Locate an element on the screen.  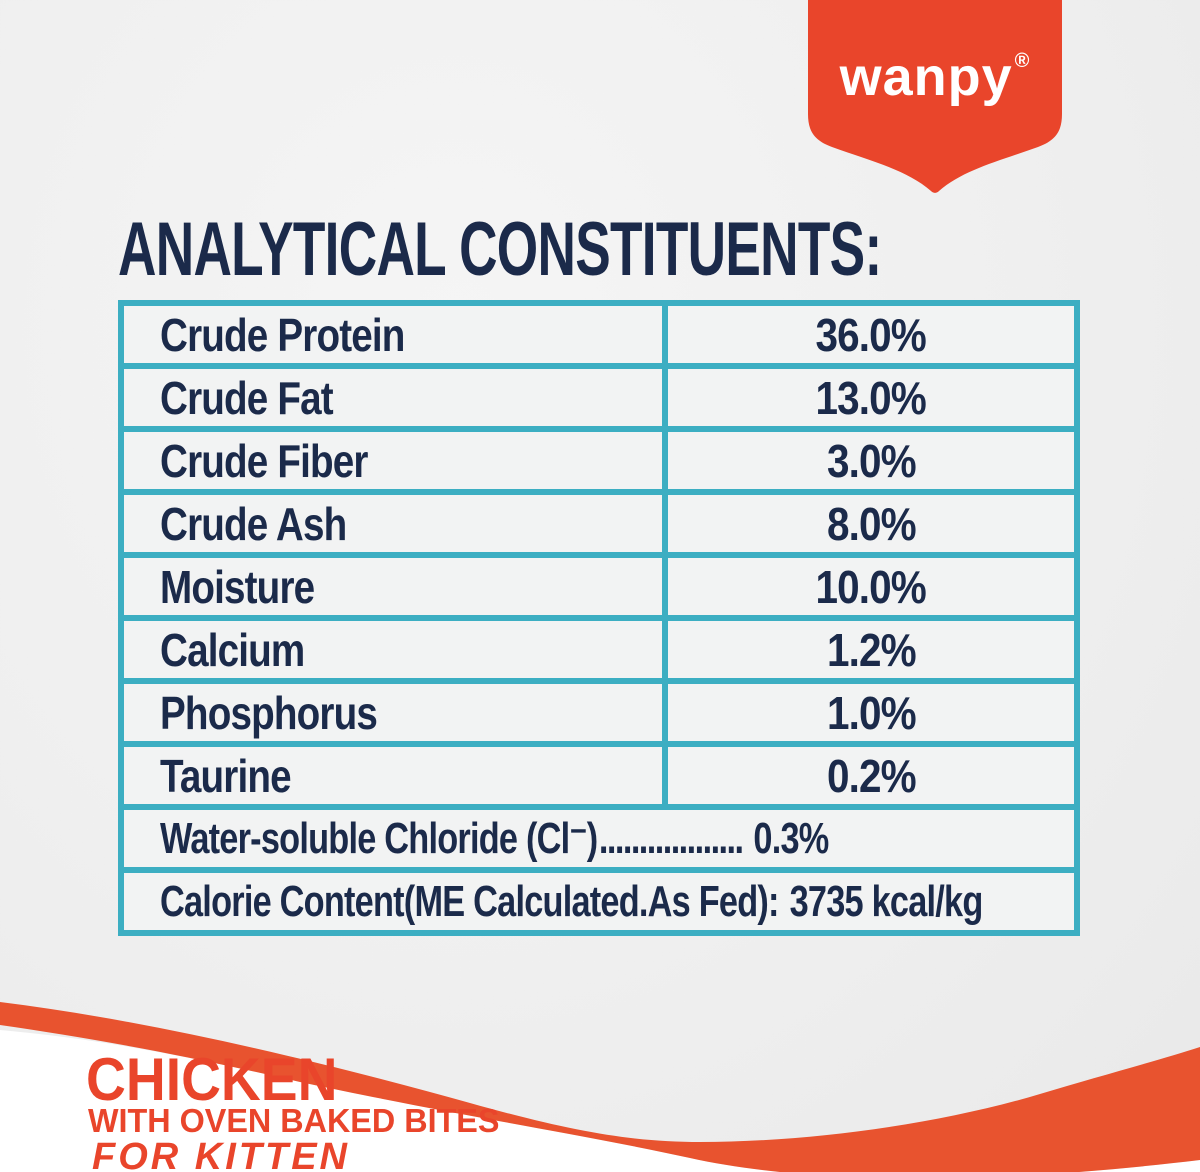
nutrient-value-cell: 1.2% is located at coordinates (871, 649).